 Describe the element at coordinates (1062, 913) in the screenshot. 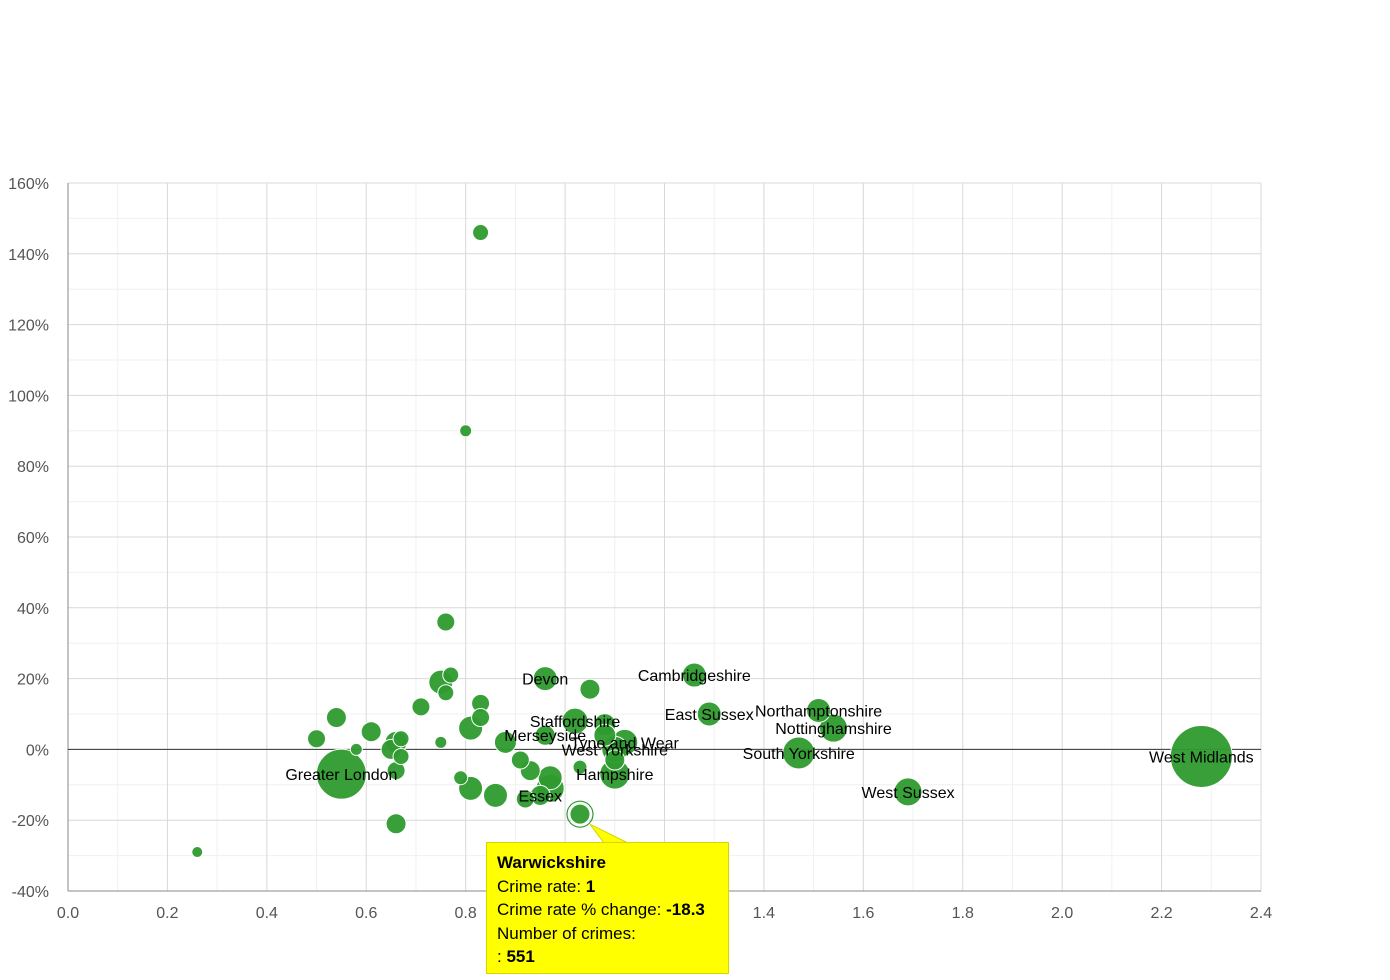

I see `x-tick-label: 2.0` at that location.